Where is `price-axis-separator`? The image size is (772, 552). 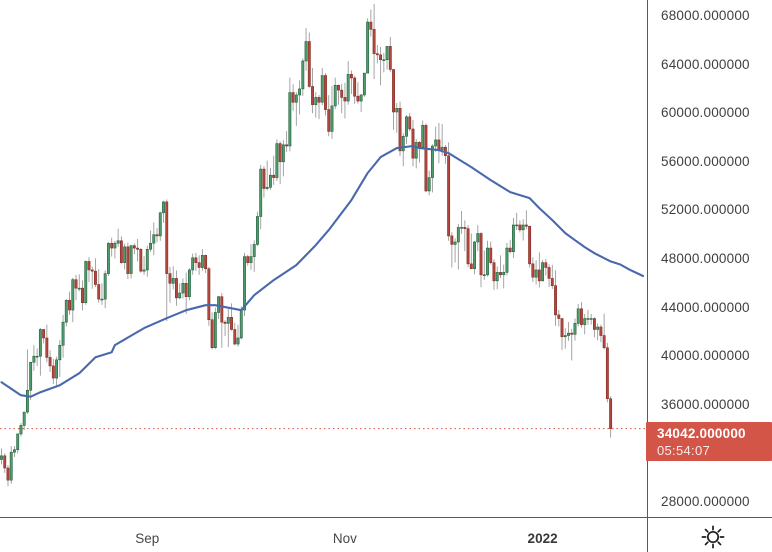 price-axis-separator is located at coordinates (647, 276).